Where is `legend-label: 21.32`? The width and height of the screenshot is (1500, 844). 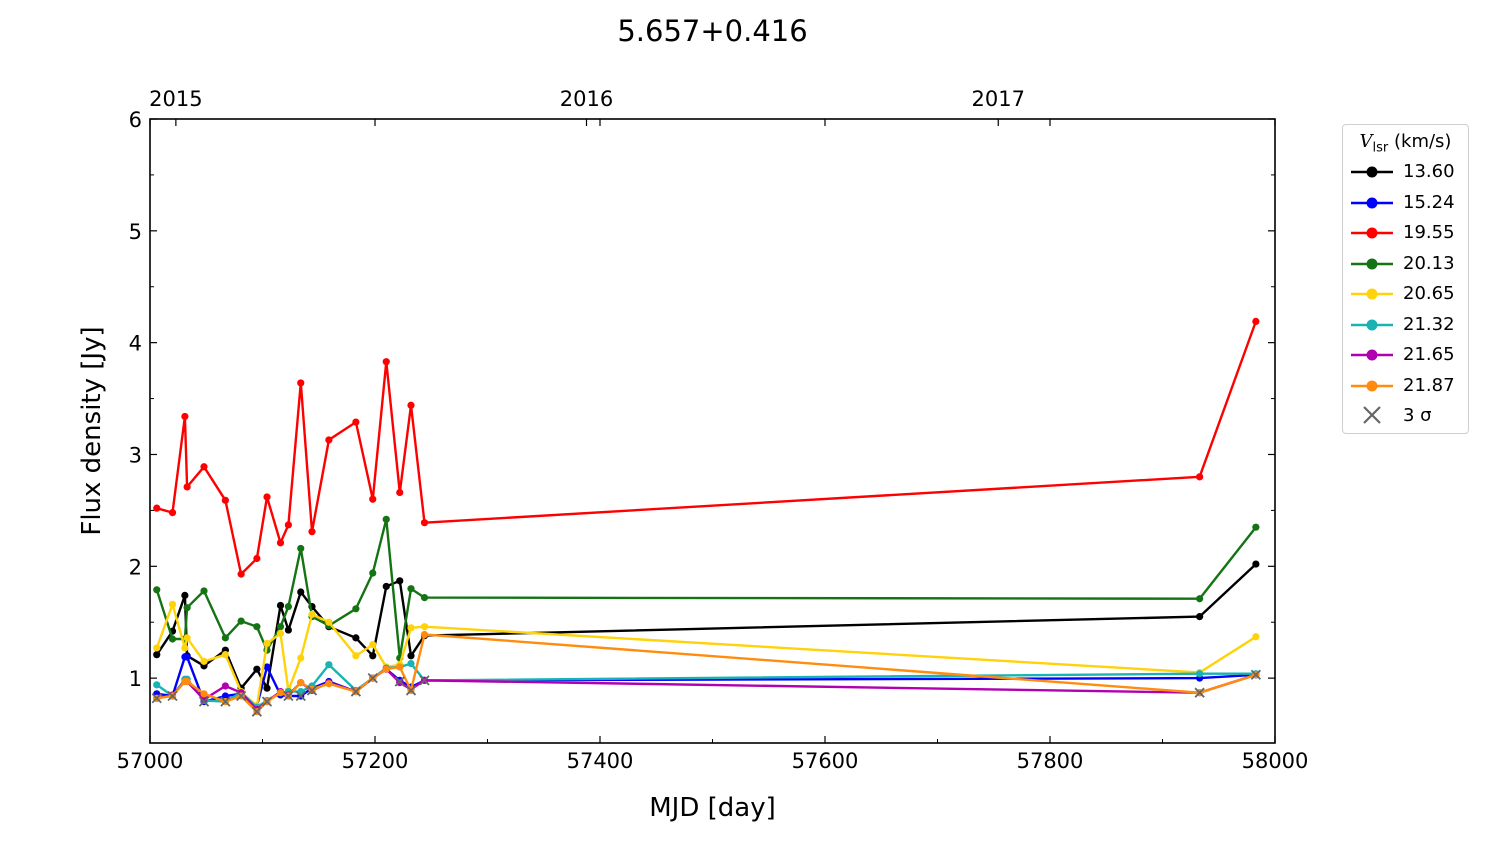 legend-label: 21.32 is located at coordinates (1429, 324).